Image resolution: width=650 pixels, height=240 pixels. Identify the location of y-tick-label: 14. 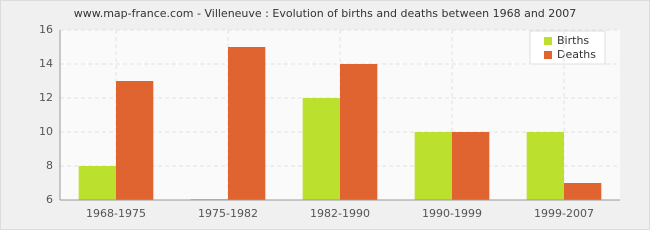
(46, 63).